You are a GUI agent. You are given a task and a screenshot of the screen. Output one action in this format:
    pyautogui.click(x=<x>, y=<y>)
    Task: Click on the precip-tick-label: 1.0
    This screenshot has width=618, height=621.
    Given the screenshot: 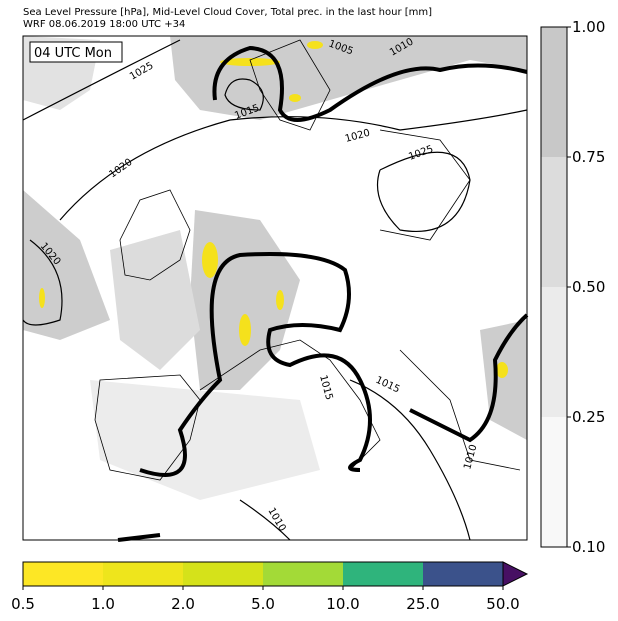 What is the action you would take?
    pyautogui.click(x=103, y=604)
    